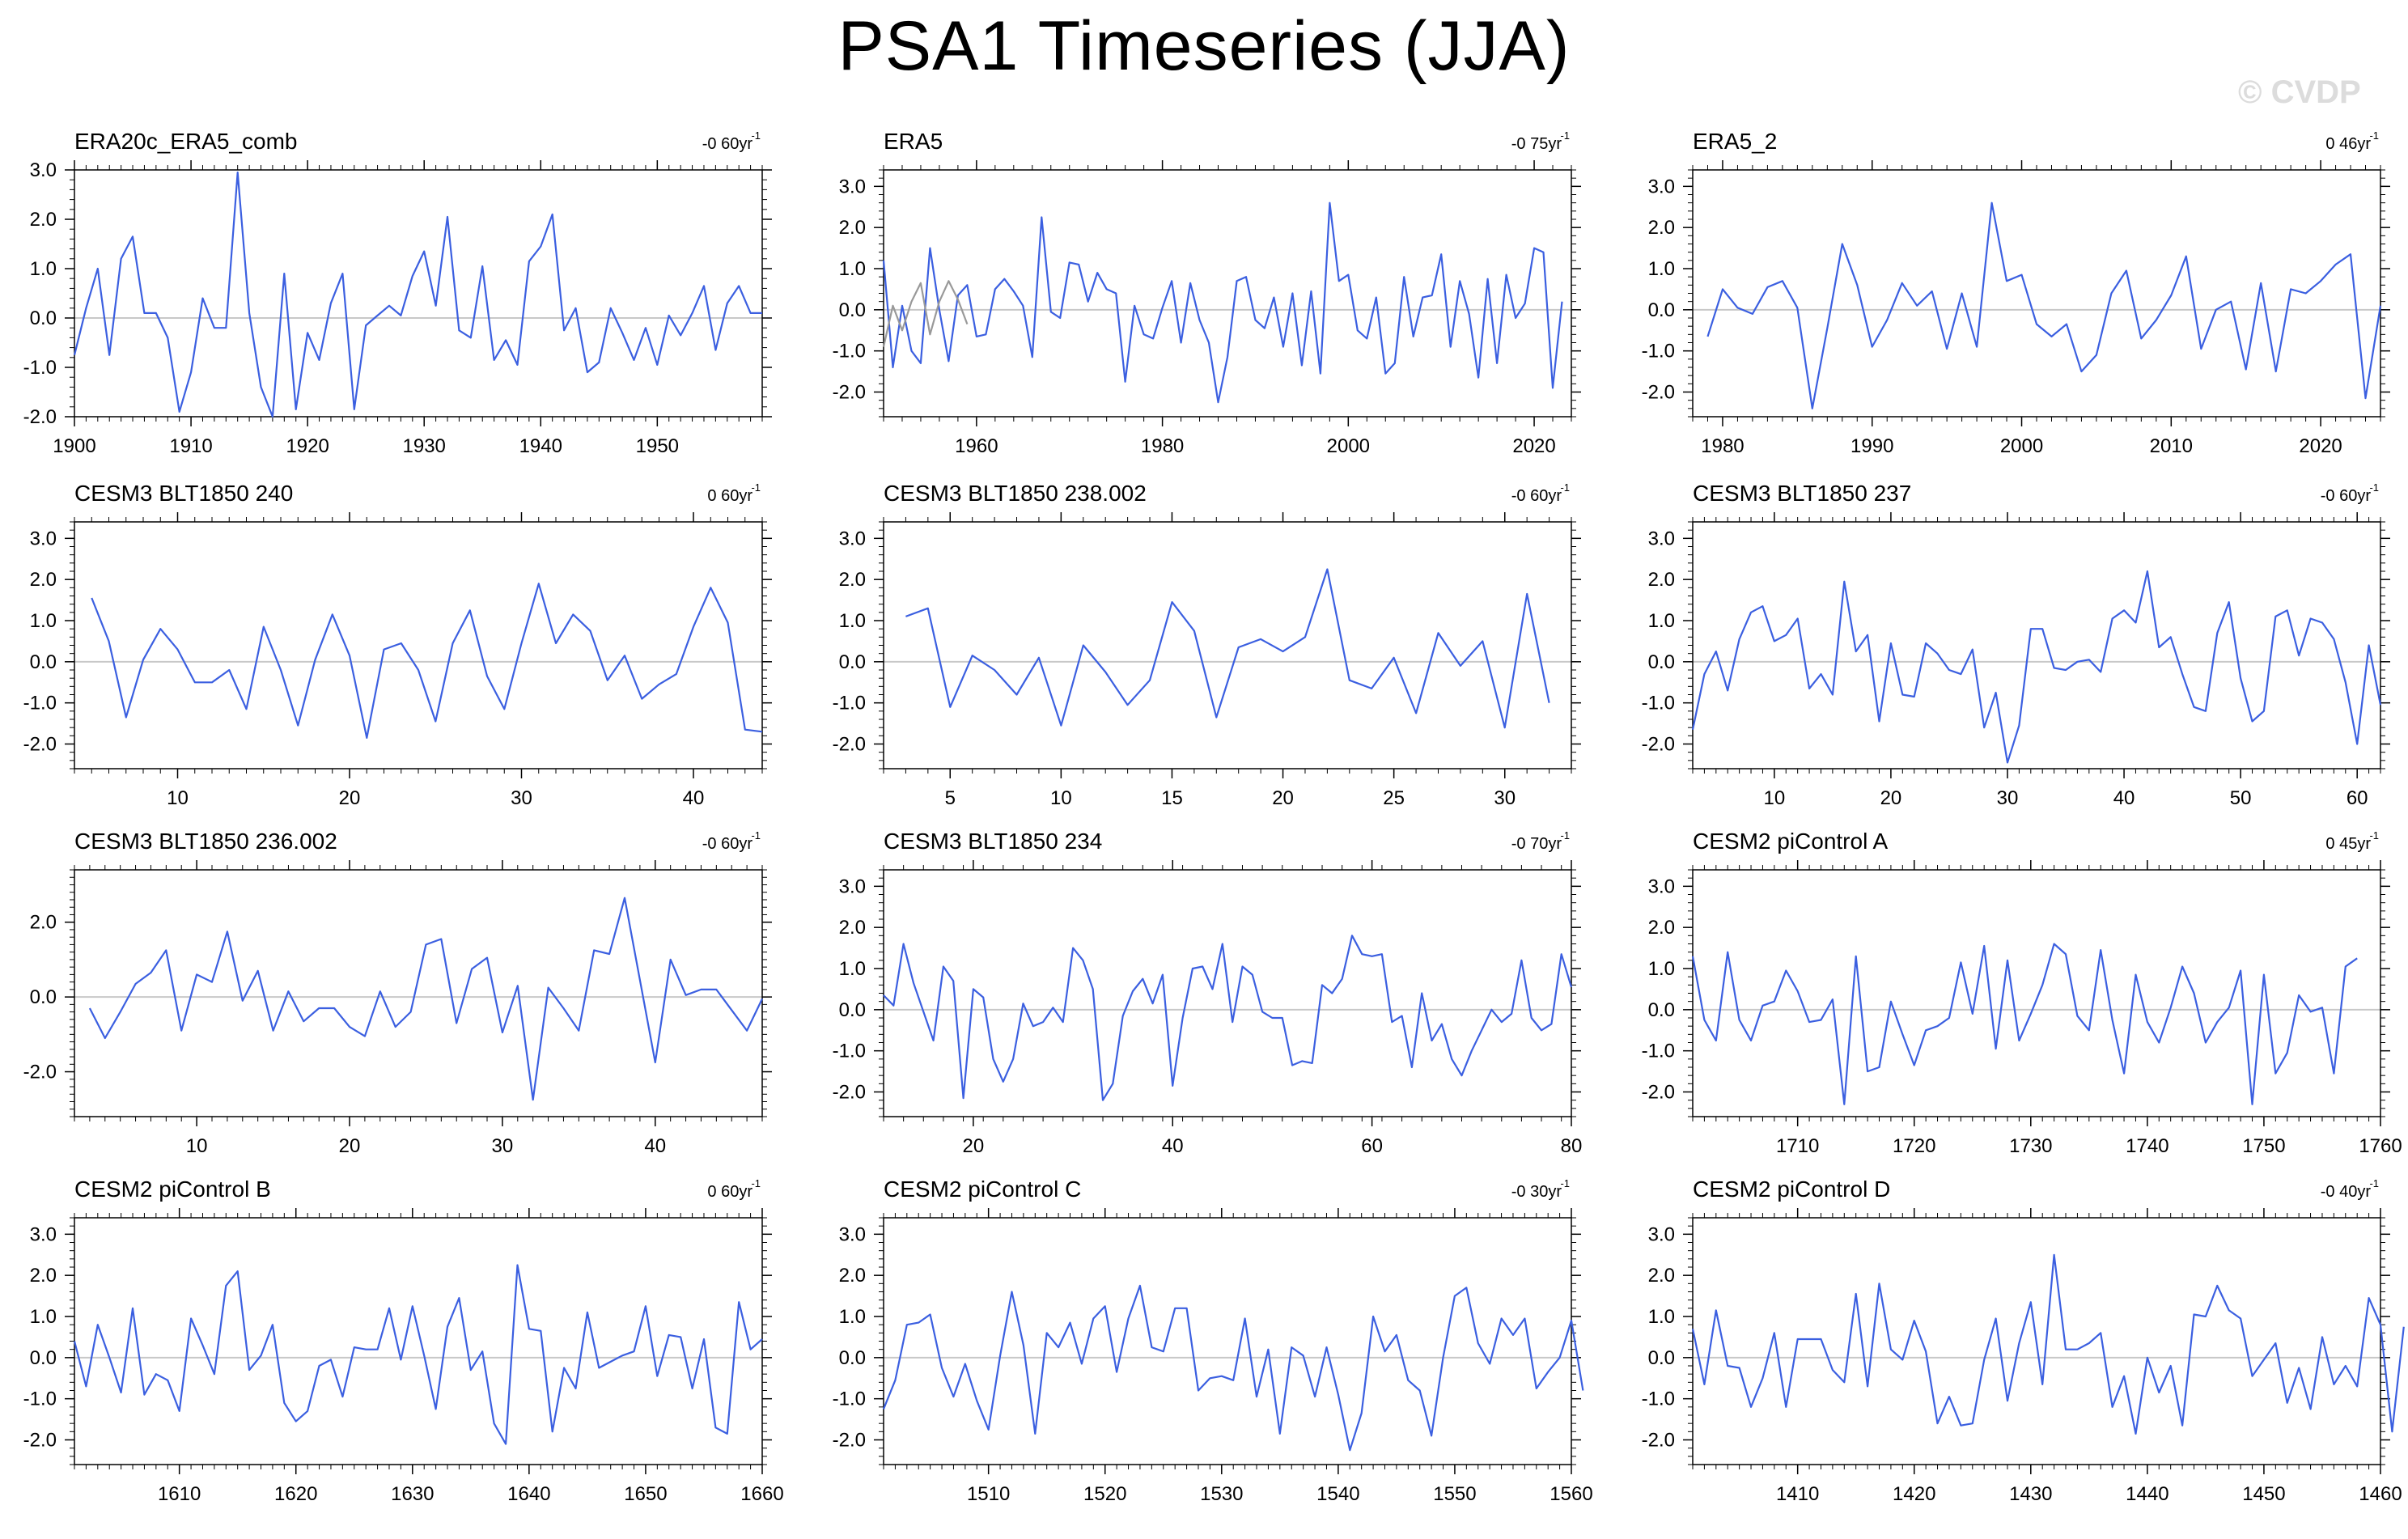  Describe the element at coordinates (1914, 1494) in the screenshot. I see `x-tick-label: 1420` at that location.